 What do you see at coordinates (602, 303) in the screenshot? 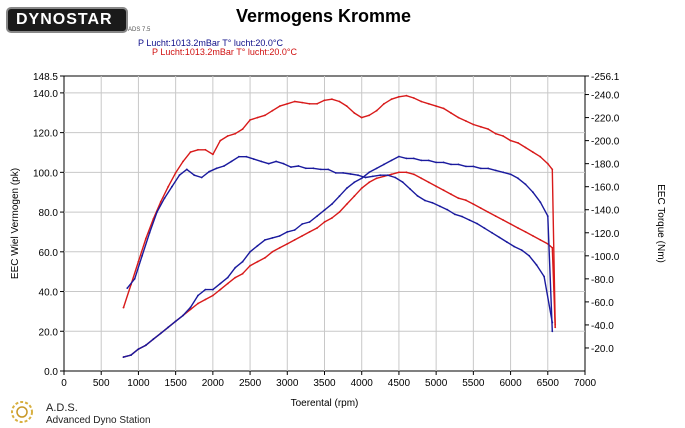
I see `y-right-tick-label: -60.0` at bounding box center [602, 303].